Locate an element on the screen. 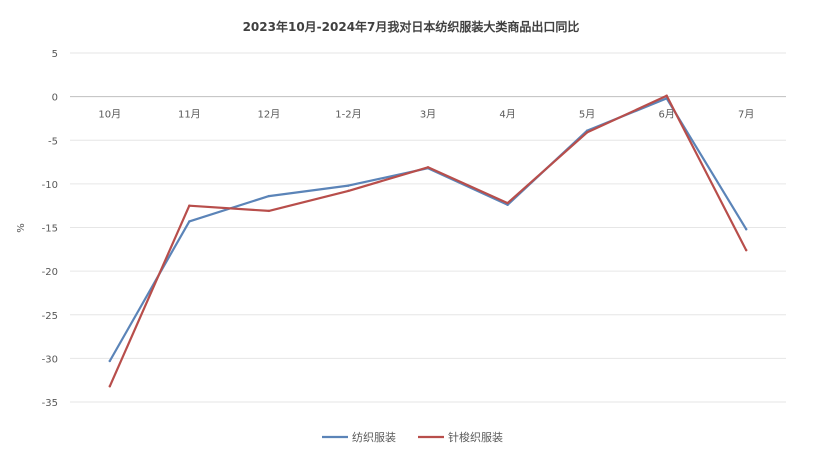 The width and height of the screenshot is (831, 455). x-tick-label: 7月 is located at coordinates (746, 115).